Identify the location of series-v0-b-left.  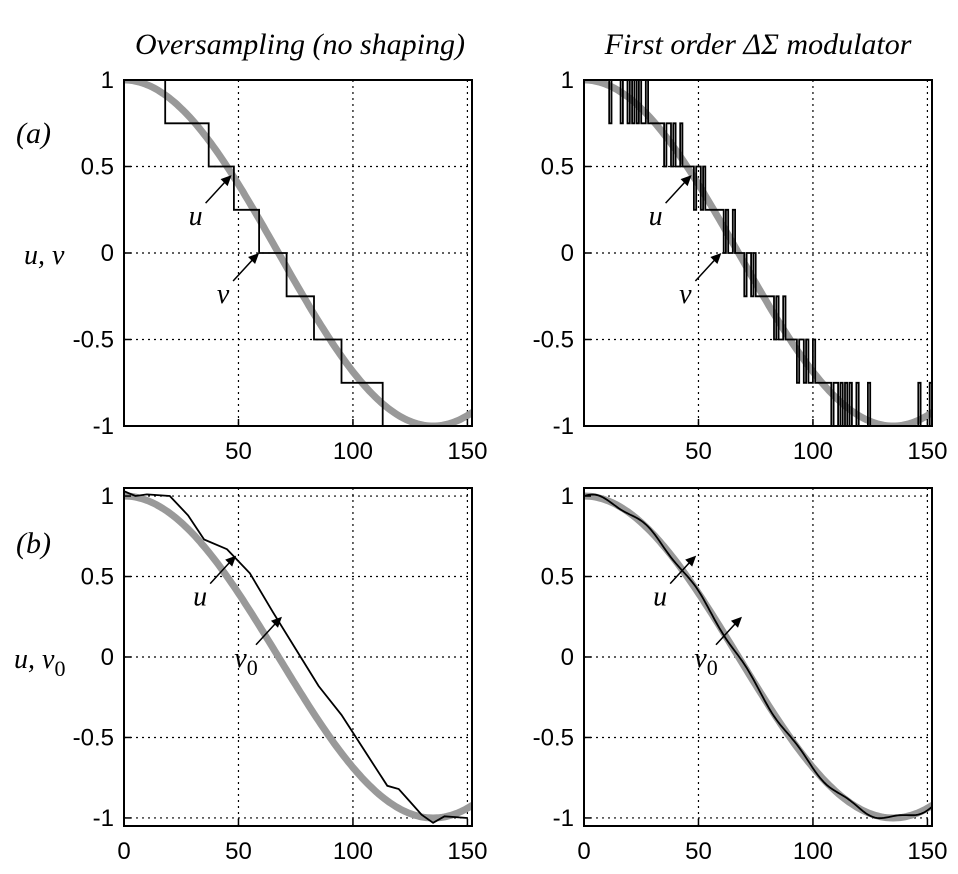
(296, 657).